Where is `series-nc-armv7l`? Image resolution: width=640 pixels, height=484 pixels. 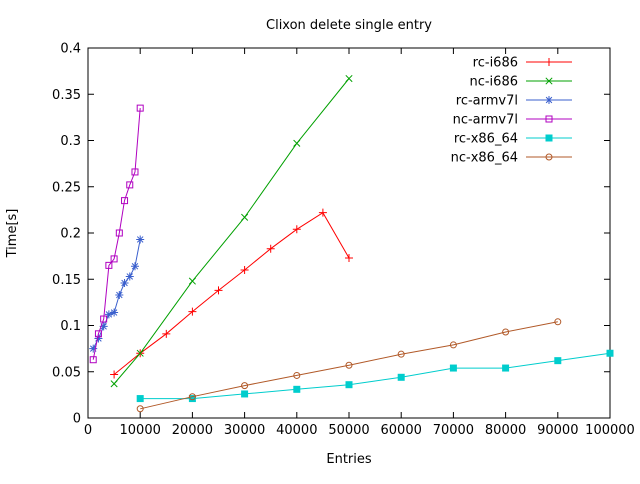 series-nc-armv7l is located at coordinates (116, 234).